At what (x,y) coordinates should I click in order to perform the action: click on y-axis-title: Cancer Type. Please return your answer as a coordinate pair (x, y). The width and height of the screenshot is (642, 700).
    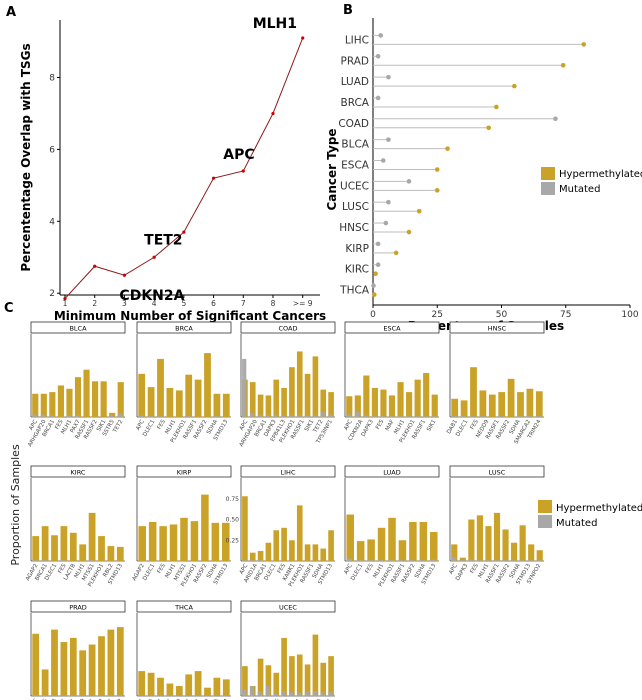
    Looking at the image, I should click on (332, 169).